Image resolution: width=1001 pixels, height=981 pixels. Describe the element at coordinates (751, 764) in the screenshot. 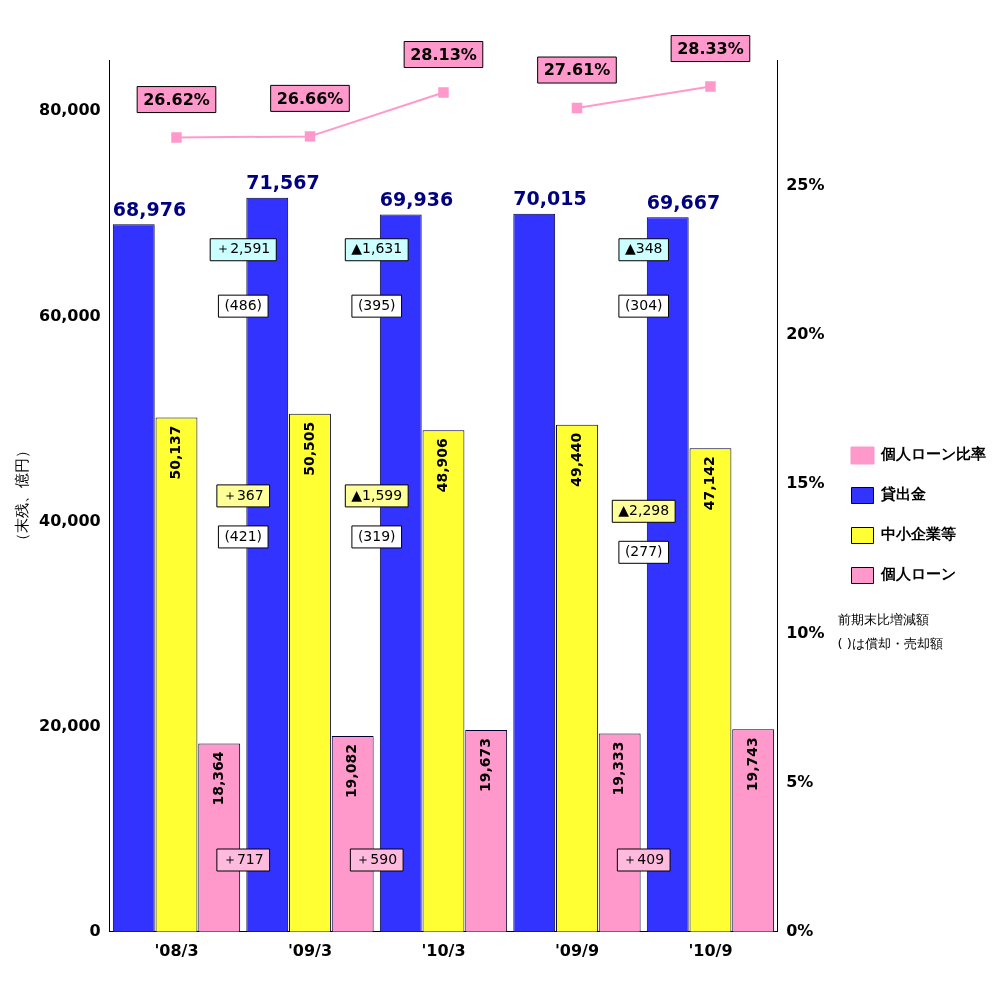

I see `data-label: 19,743` at that location.